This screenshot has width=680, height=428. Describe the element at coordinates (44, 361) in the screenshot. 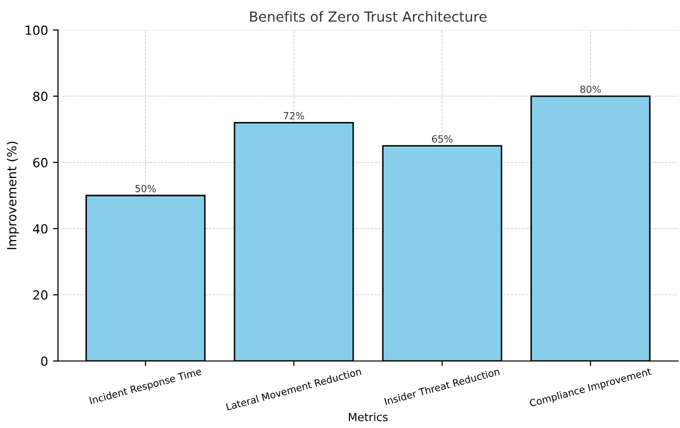

I see `y-tick-label: 0` at that location.